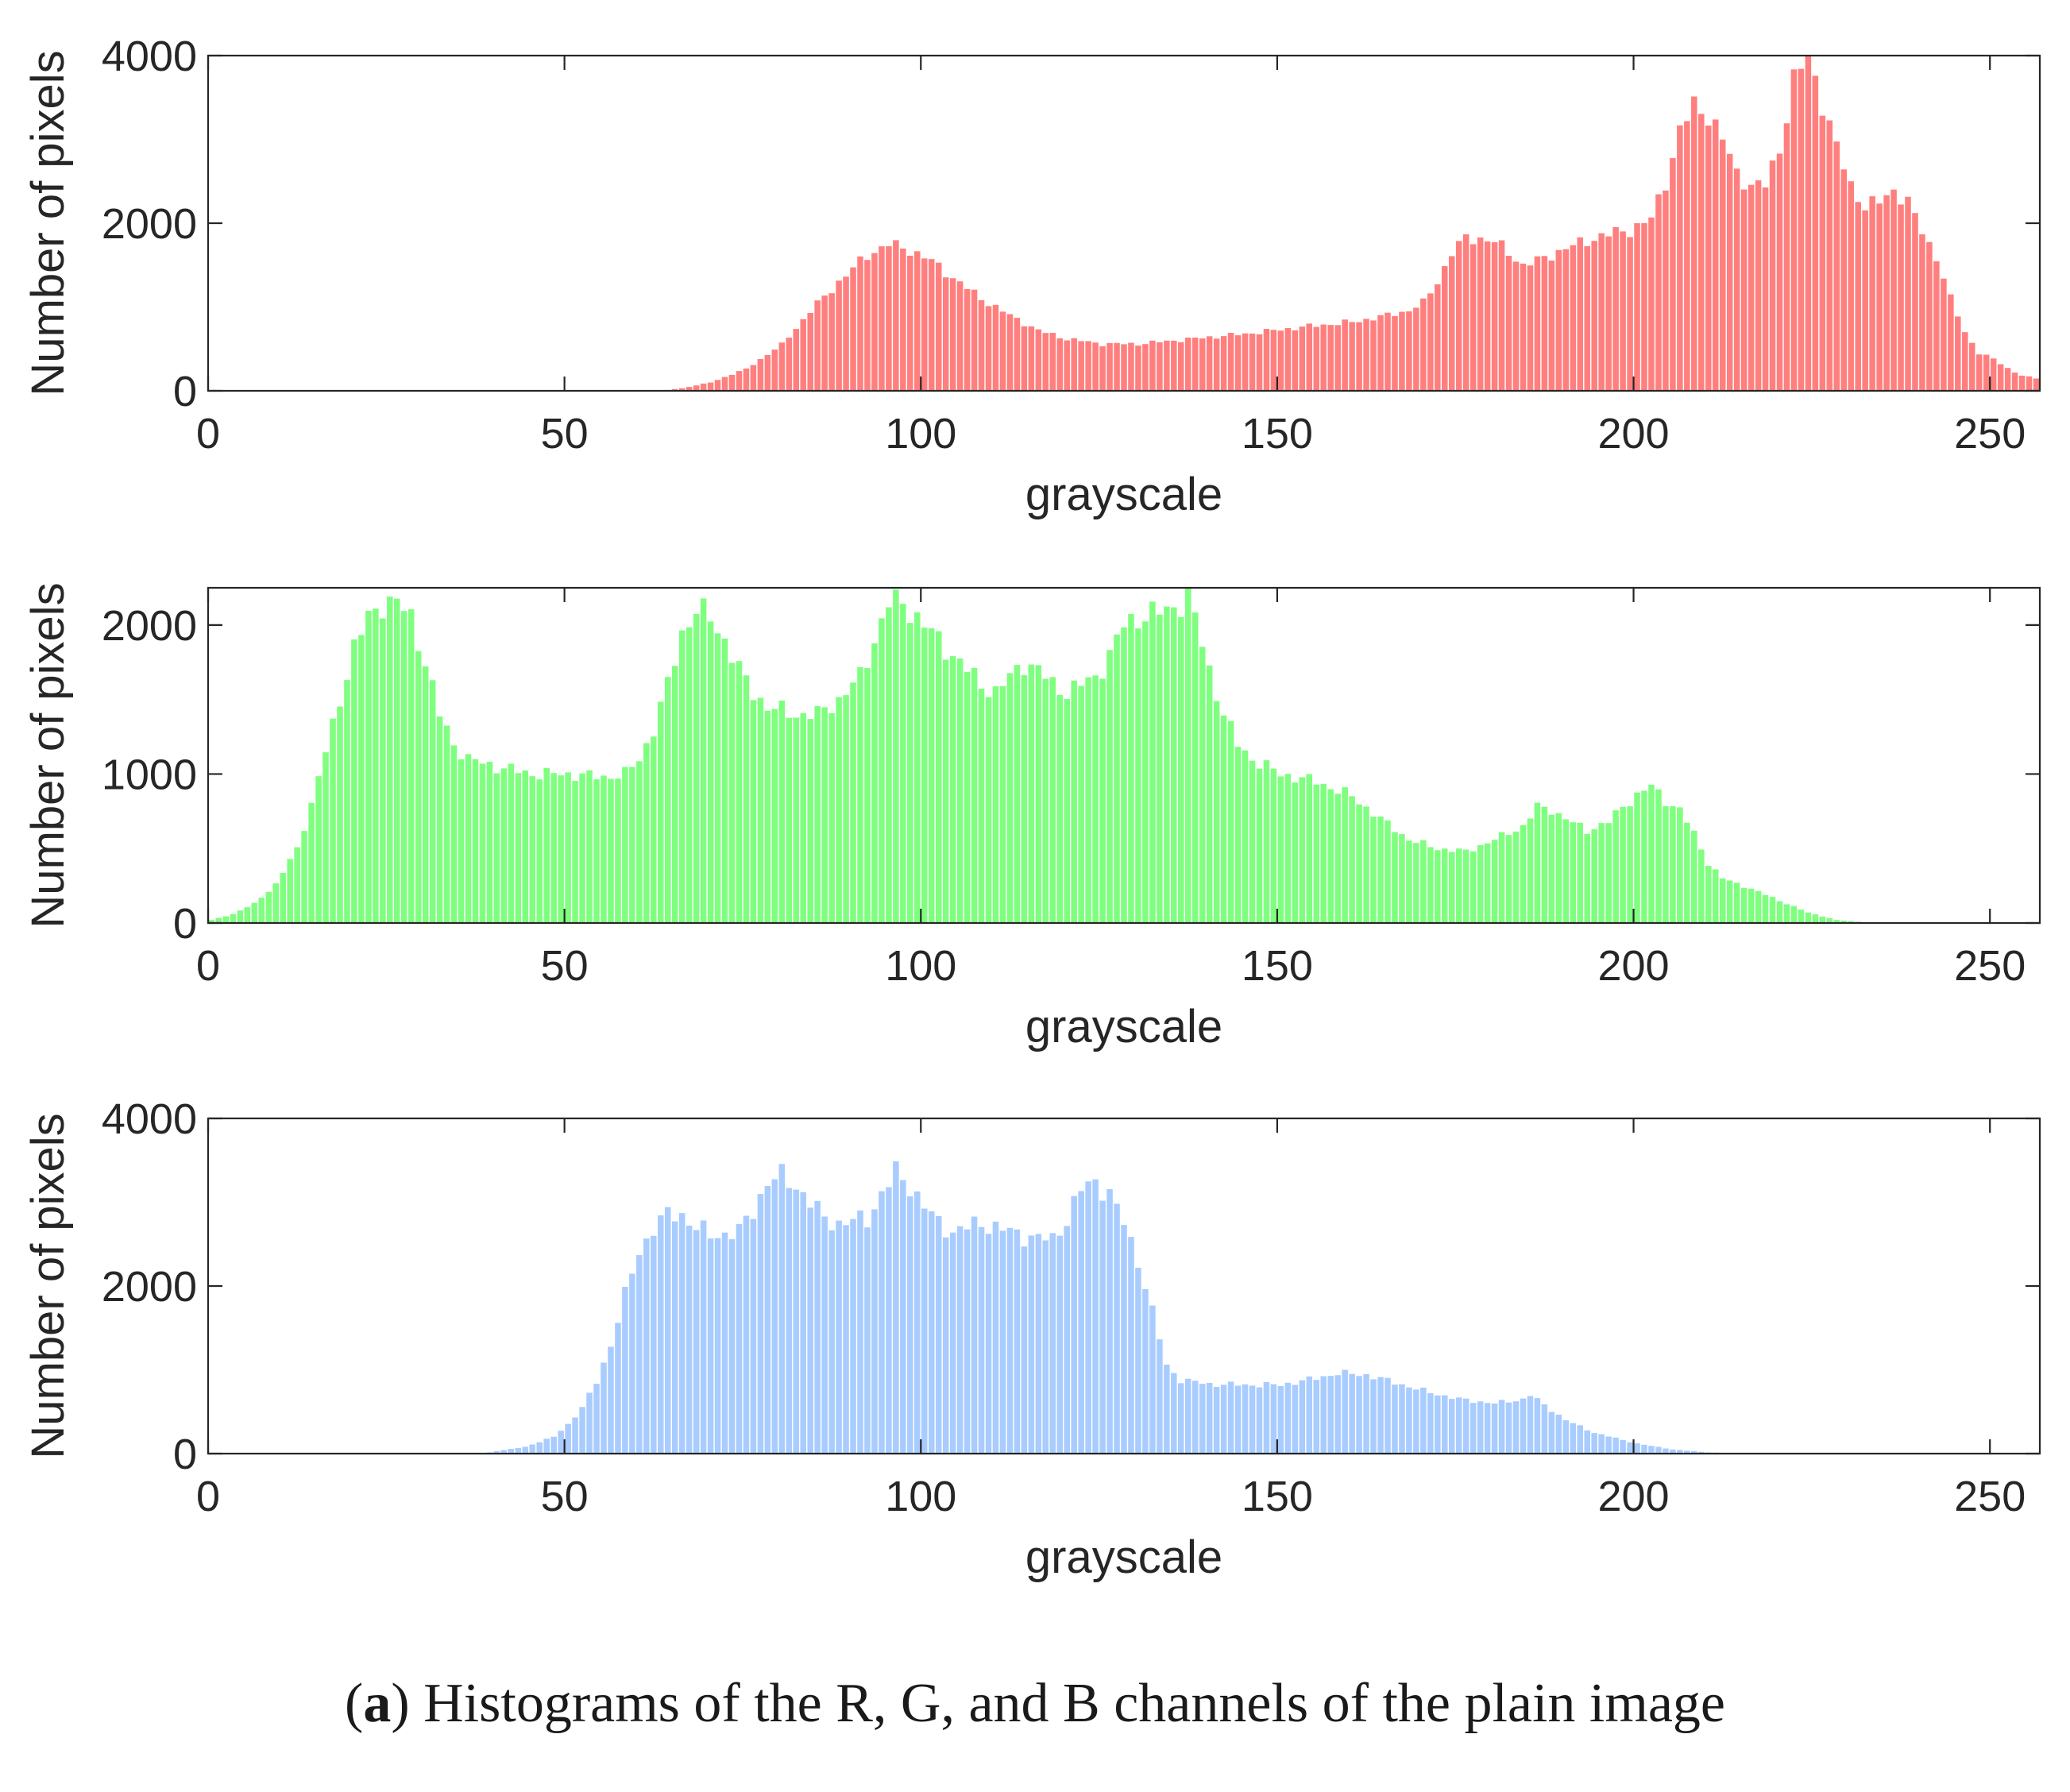  I want to click on blue-x-tick-label: 250, so click(1990, 1496).